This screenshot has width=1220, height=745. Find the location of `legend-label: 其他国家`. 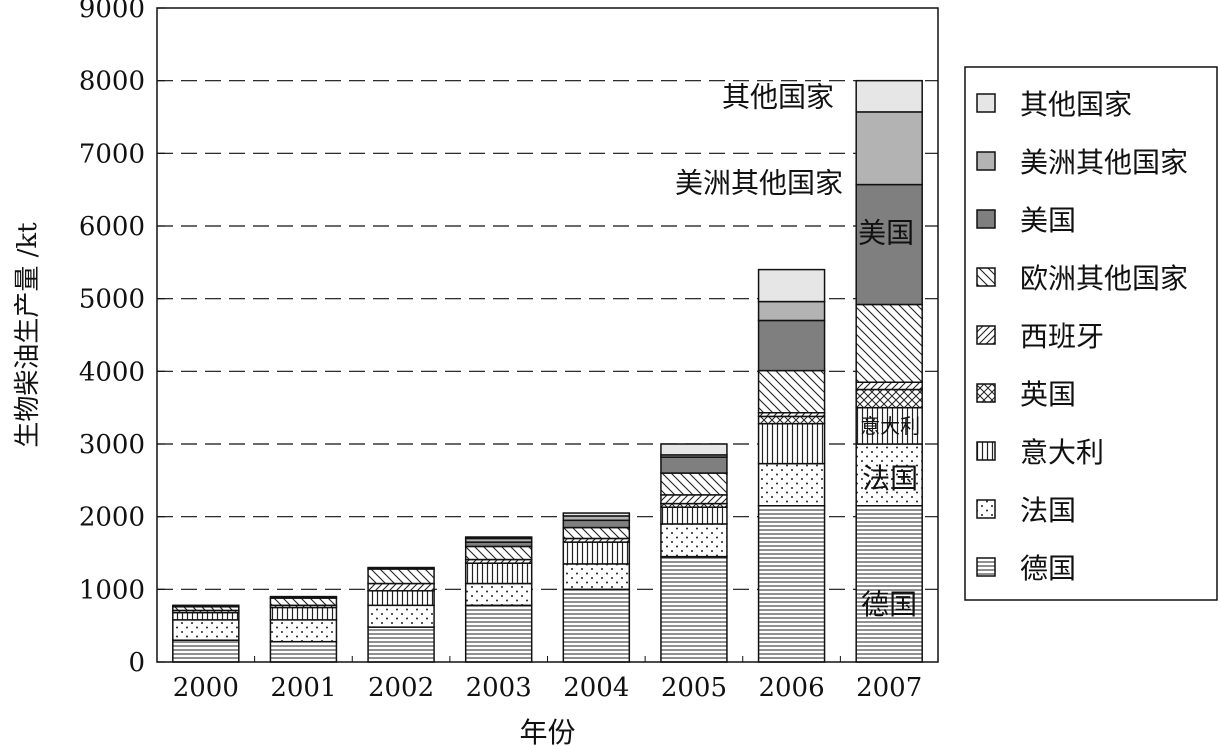

legend-label: 其他国家 is located at coordinates (1076, 104).